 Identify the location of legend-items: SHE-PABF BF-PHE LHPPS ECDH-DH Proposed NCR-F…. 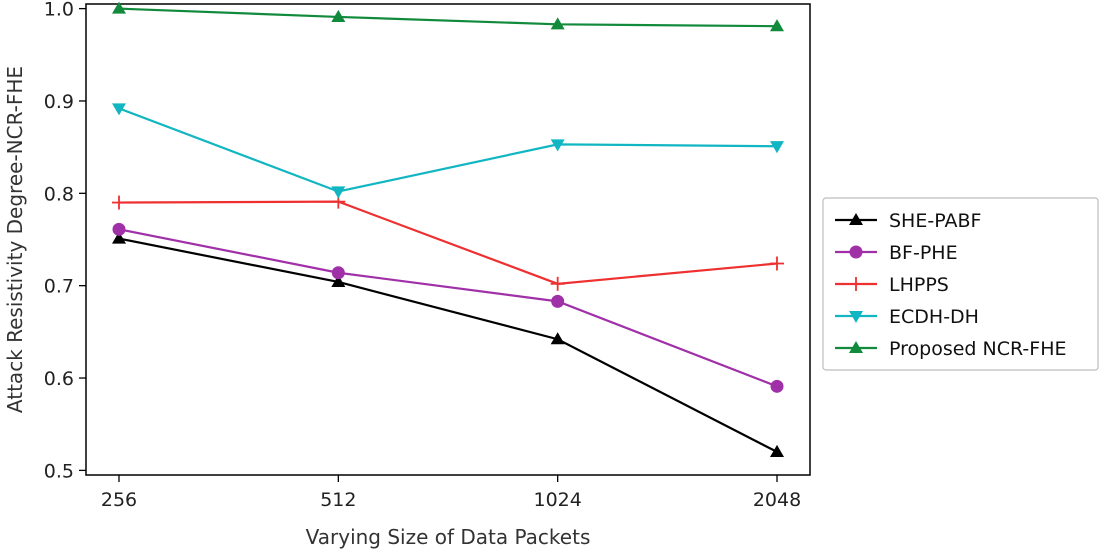
(951, 285).